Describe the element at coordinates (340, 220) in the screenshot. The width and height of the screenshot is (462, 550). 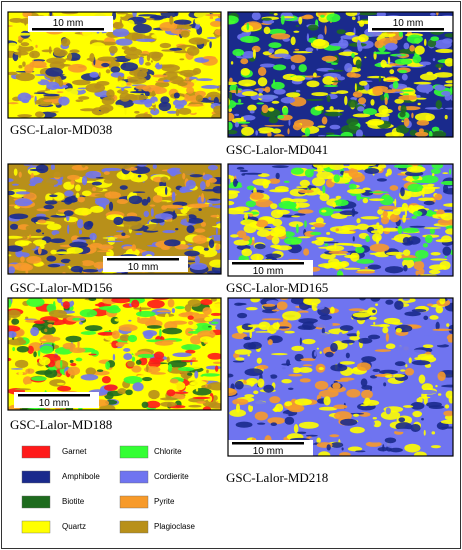
I see `mineral-map: 10 mm` at that location.